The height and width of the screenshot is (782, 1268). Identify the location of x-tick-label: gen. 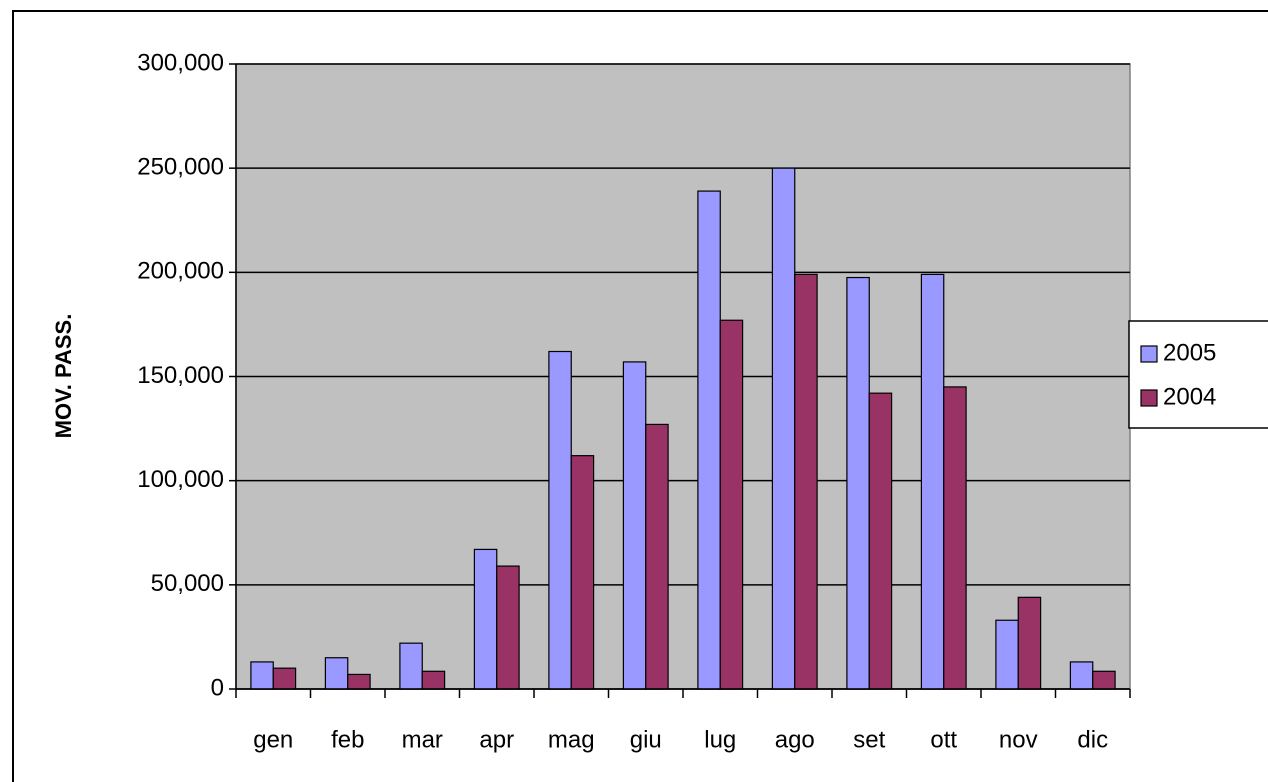
(273, 739).